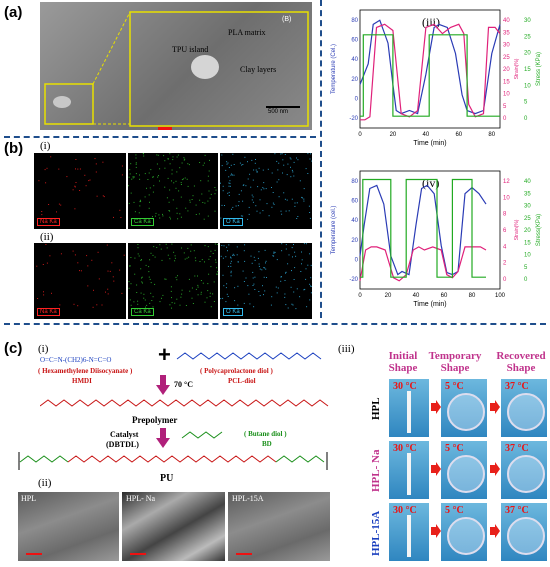 The image size is (550, 567). I want to click on y-mid-tick-label: 0, so click(505, 119).